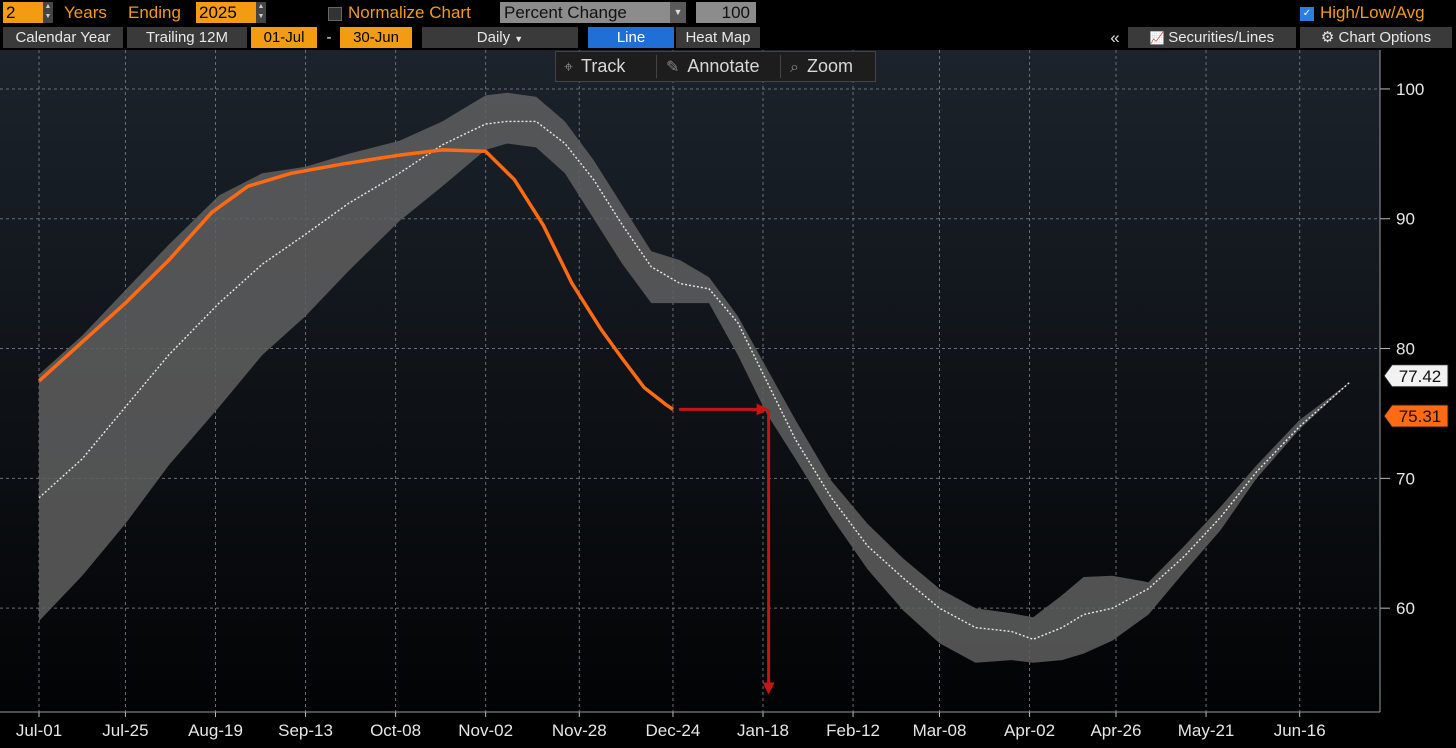 This screenshot has height=748, width=1456. I want to click on x-tick-label: Oct-08, so click(395, 730).